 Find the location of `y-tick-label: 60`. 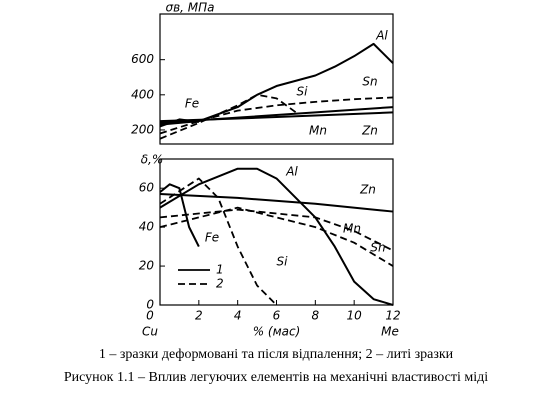

y-tick-label: 60 is located at coordinates (147, 188).